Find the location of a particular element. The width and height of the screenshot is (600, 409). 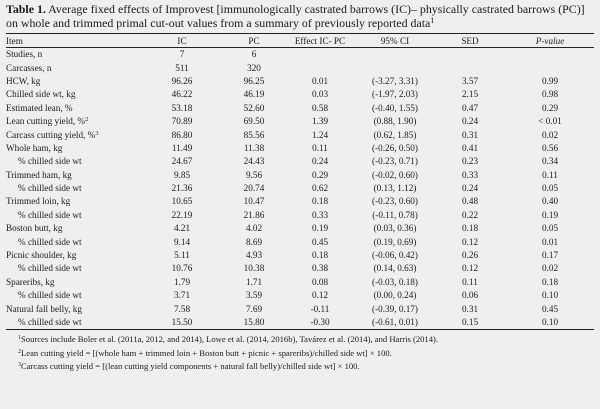

cell-sed: 0.24 is located at coordinates (470, 188).